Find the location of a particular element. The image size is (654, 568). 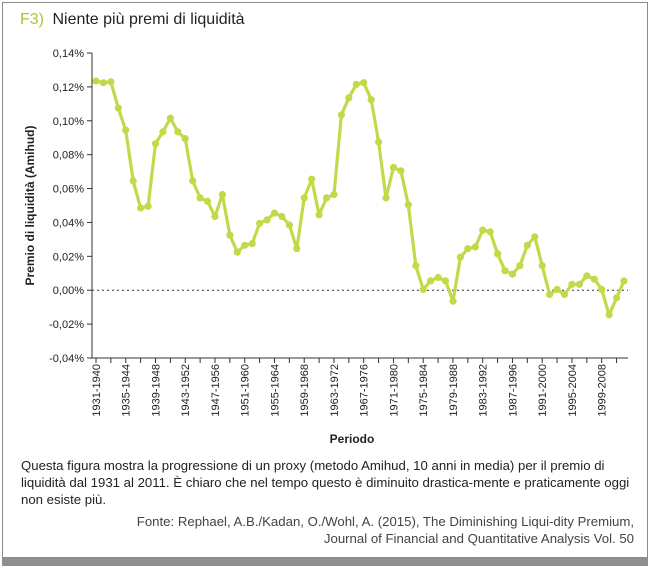

y-tick-label: 0,06% is located at coordinates (68, 190).